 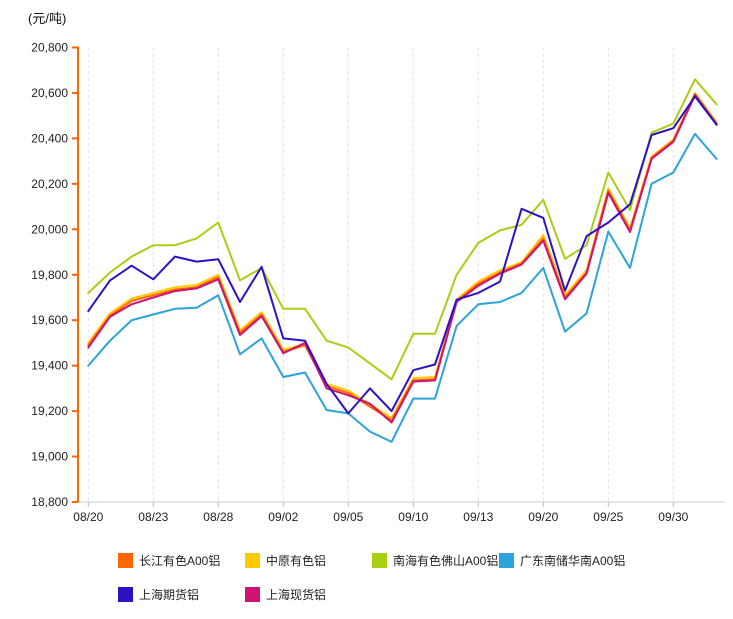 I want to click on legend-label: 长江有色A00铝, so click(x=180, y=561).